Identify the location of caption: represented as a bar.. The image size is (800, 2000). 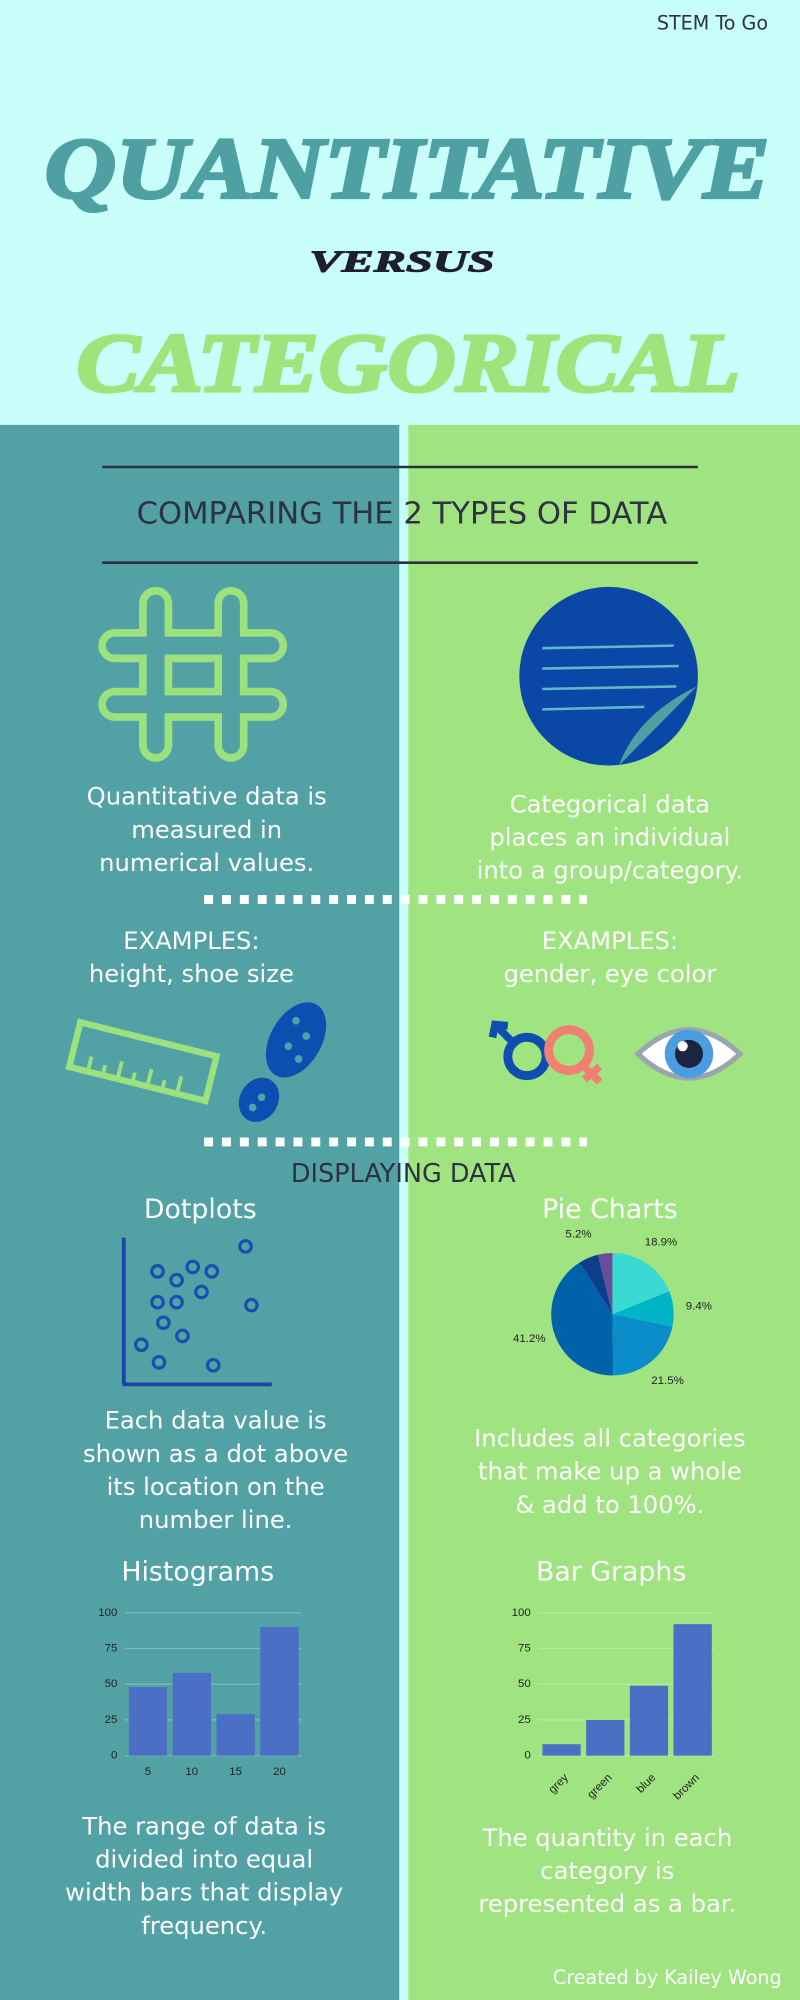
(607, 1903).